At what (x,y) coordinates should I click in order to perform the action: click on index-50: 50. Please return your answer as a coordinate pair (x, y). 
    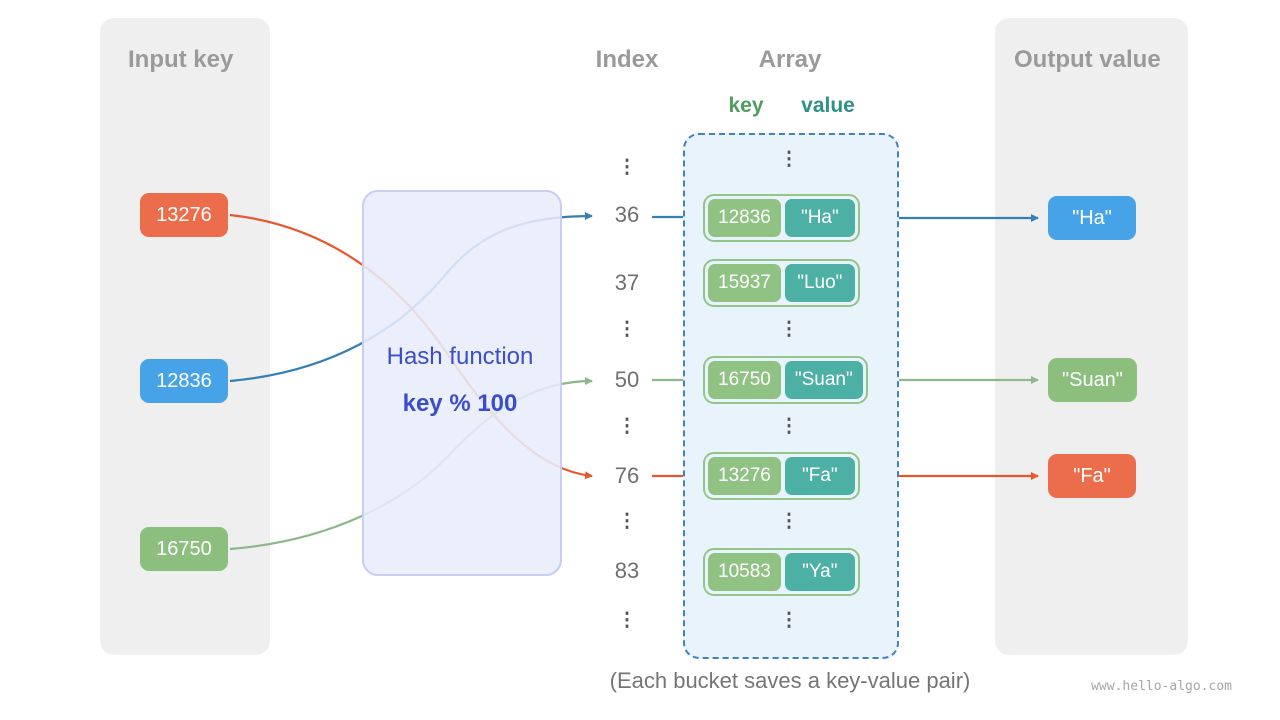
    Looking at the image, I should click on (627, 379).